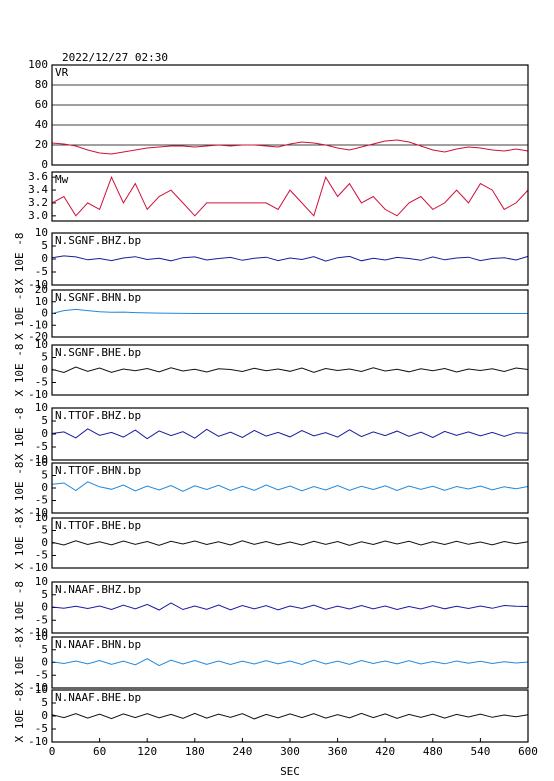  I want to click on y-tick-label: 40, so click(41, 124).